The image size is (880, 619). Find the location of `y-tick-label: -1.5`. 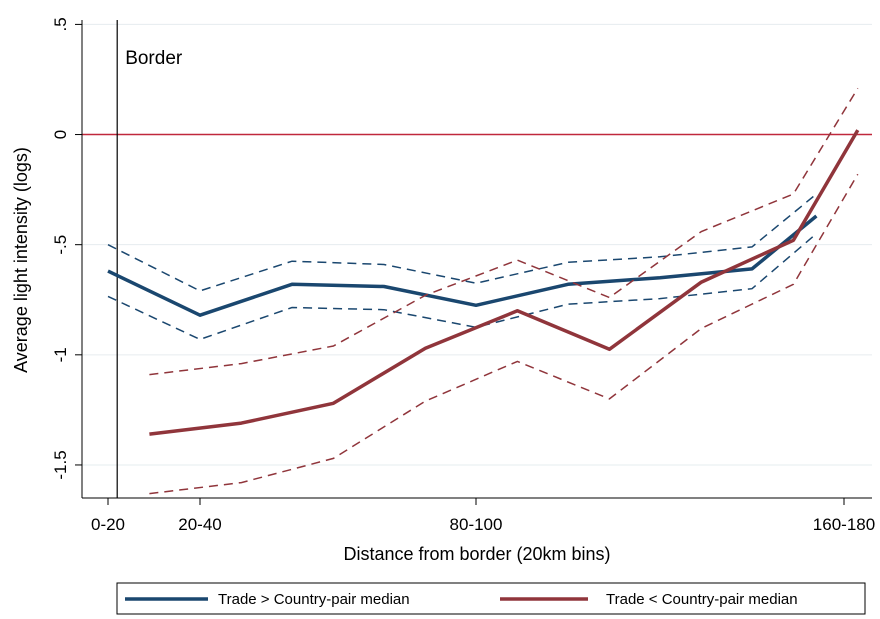

y-tick-label: -1.5 is located at coordinates (60, 464).